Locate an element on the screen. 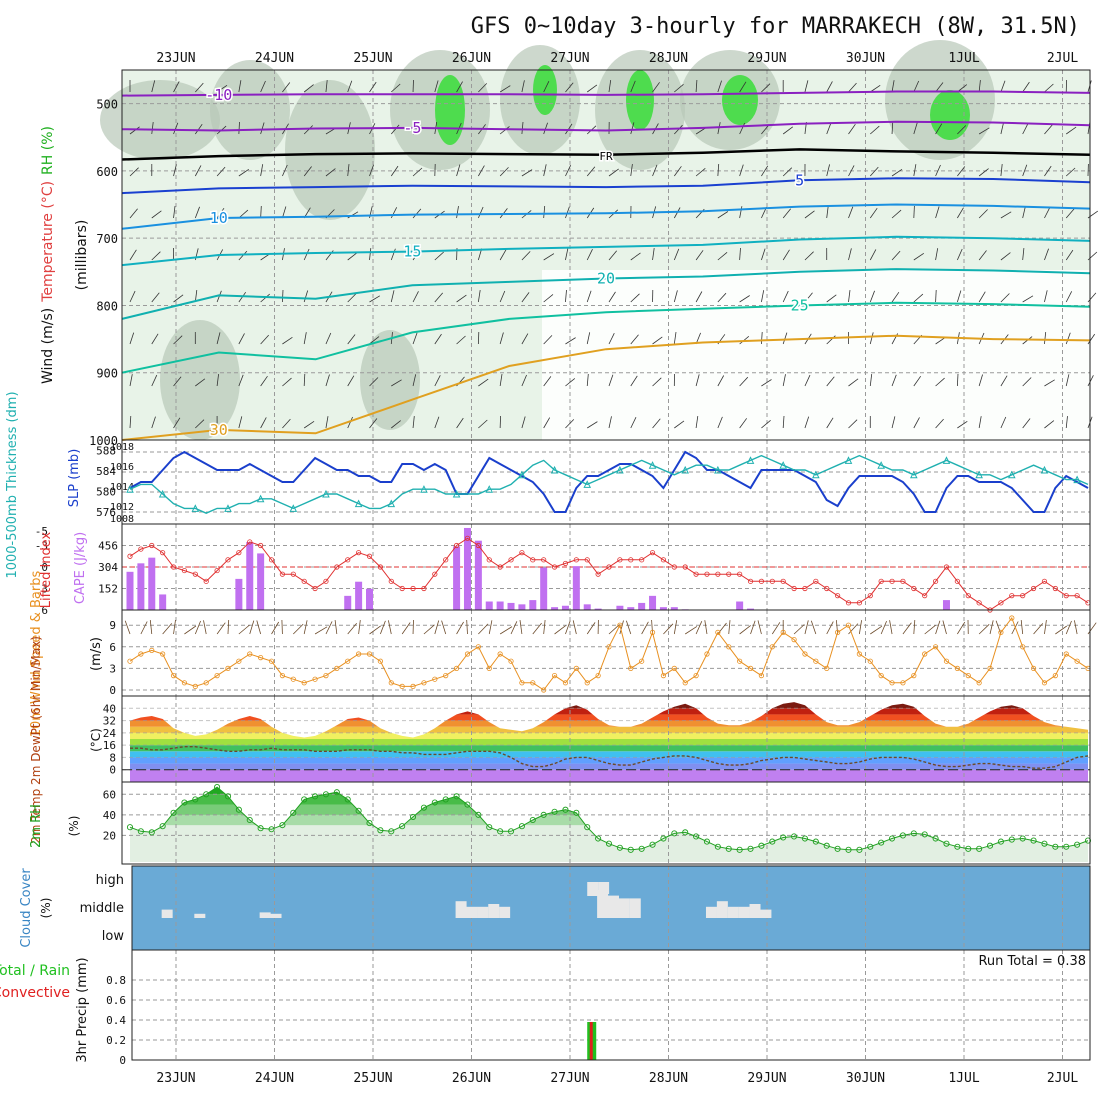 This screenshot has height=1100, width=1100. wind-tick: 0 is located at coordinates (112, 690).